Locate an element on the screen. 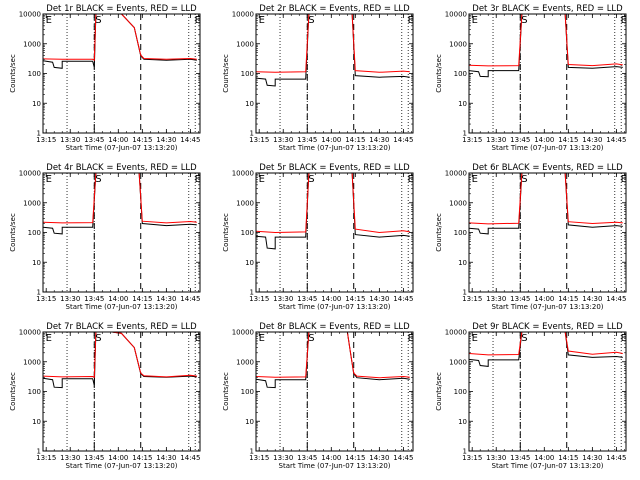 The image size is (640, 480). chart-title: Det 7r BLACK = Events, RED = LLD is located at coordinates (121, 327).